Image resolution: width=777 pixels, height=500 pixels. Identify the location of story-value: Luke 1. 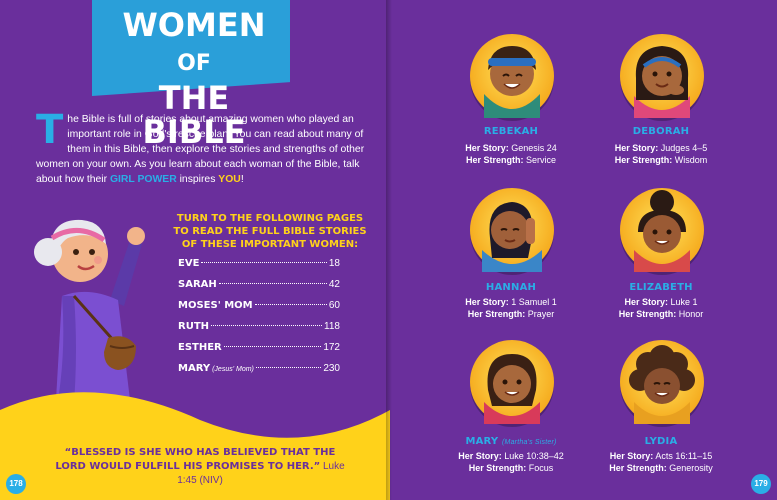
(684, 302).